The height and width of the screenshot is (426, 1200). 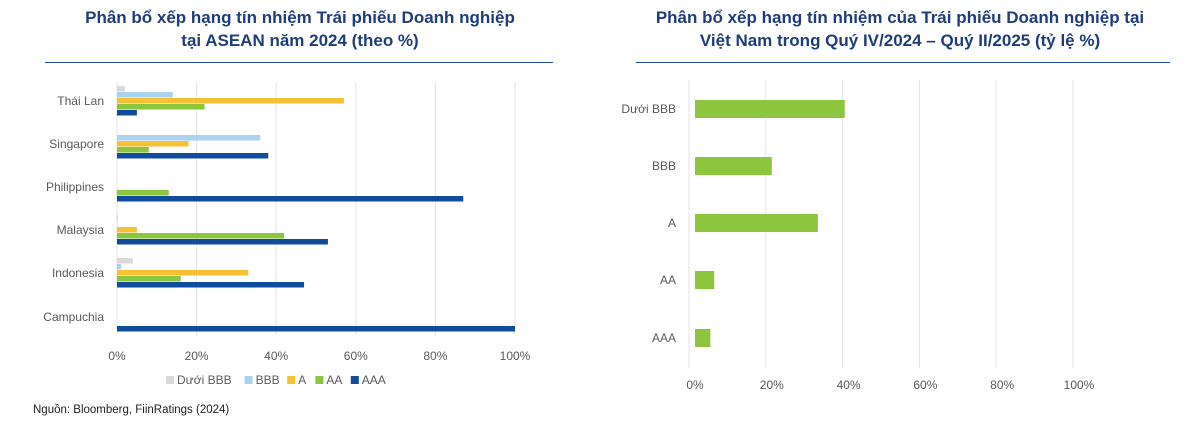 What do you see at coordinates (334, 380) in the screenshot?
I see `legend-label: AA` at bounding box center [334, 380].